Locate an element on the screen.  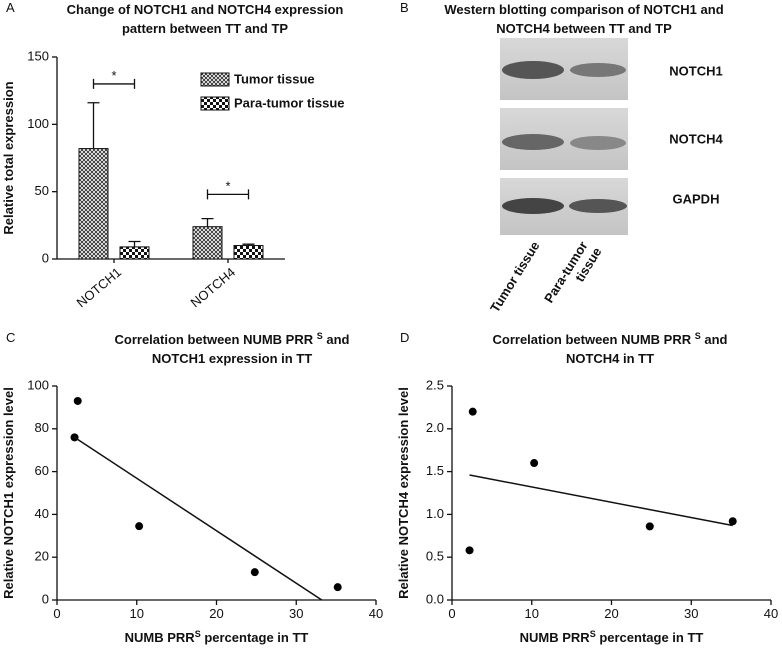
band-label: NOTCH4 is located at coordinates (696, 138).